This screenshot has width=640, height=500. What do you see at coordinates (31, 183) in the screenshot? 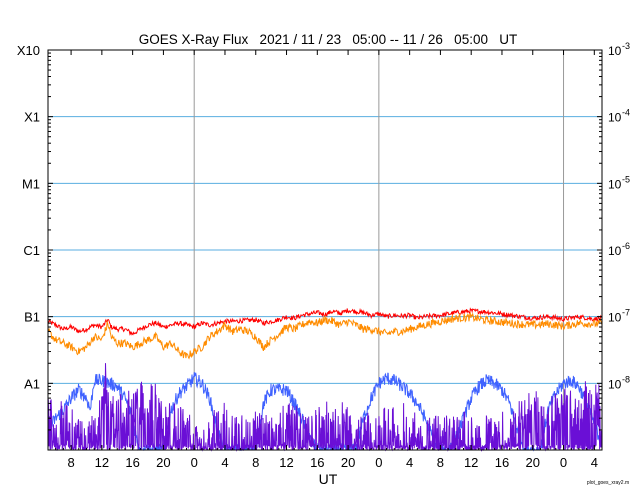
I see `y-left-tick-label: M1` at bounding box center [31, 183].